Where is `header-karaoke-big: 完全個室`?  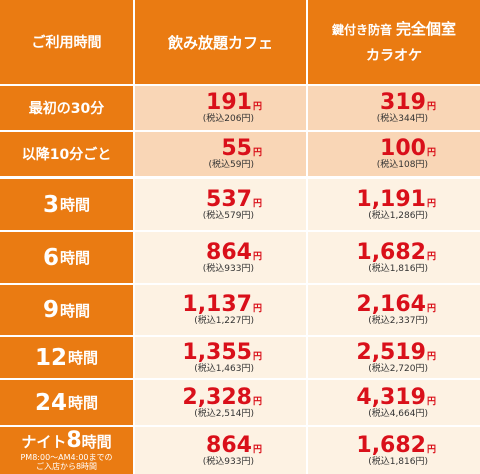 header-karaoke-big: 完全個室 is located at coordinates (426, 28).